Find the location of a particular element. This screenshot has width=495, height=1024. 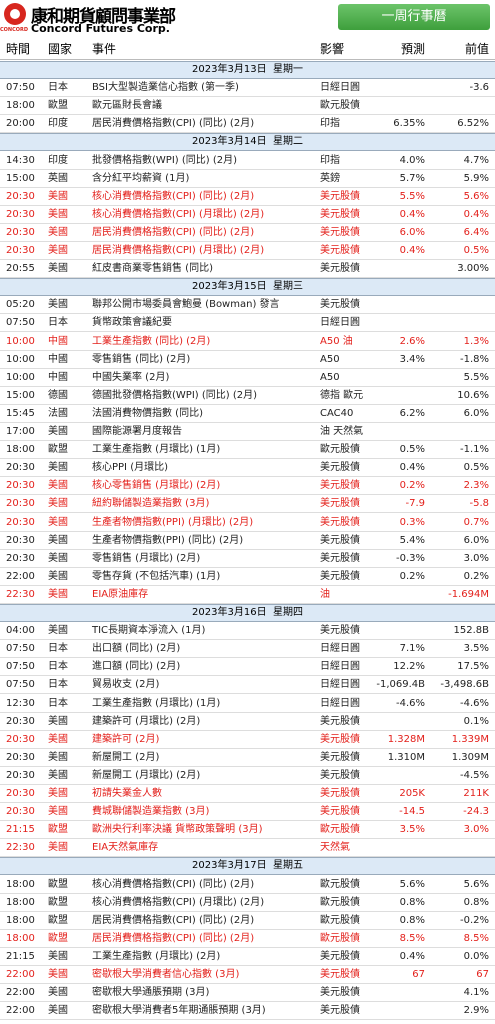

date: 2023年3月14日 星期二 is located at coordinates (247, 142).